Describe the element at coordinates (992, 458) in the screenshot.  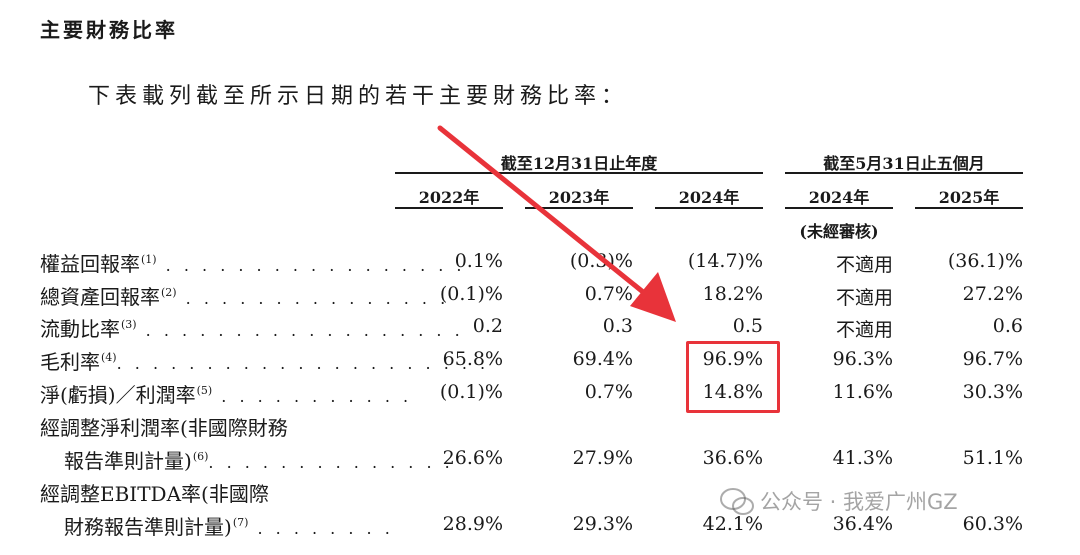
I see `cell-adjusted-net-margin-2025-interim: 51.1%` at that location.